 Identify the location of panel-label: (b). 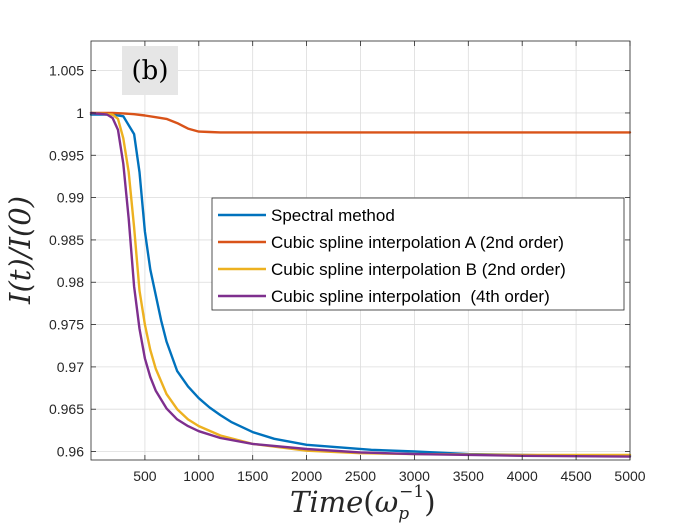
(150, 71).